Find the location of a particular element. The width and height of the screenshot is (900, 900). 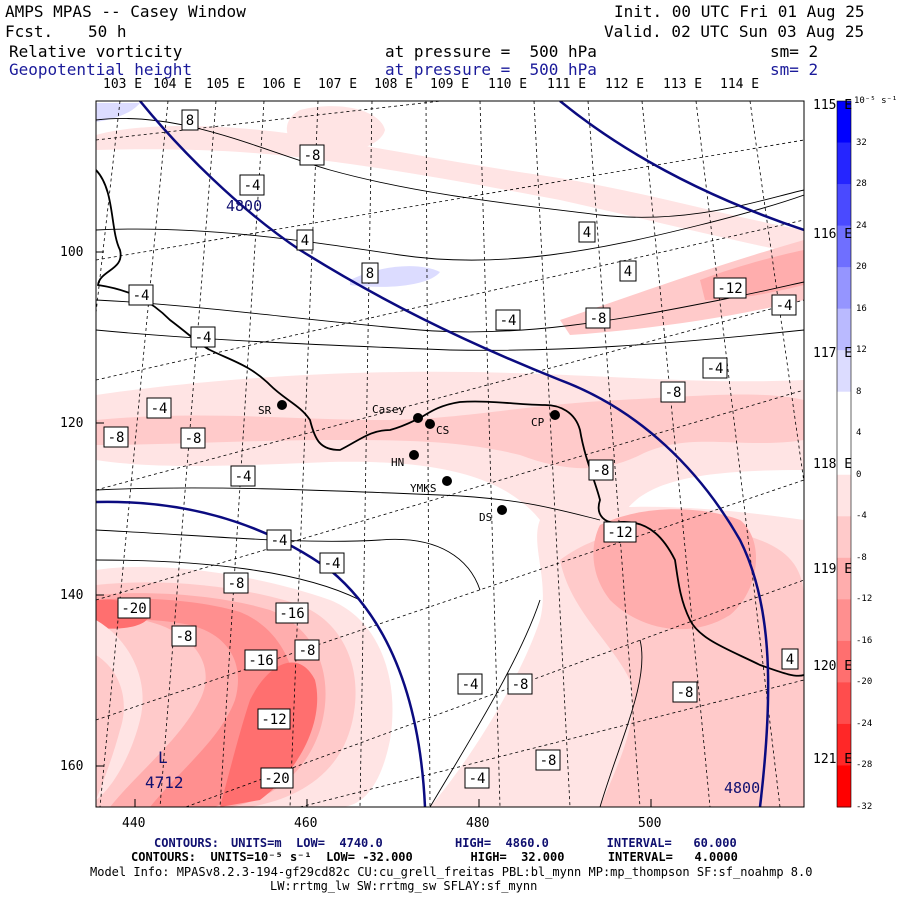

colorbar-label-10: -8 is located at coordinates (861, 557).